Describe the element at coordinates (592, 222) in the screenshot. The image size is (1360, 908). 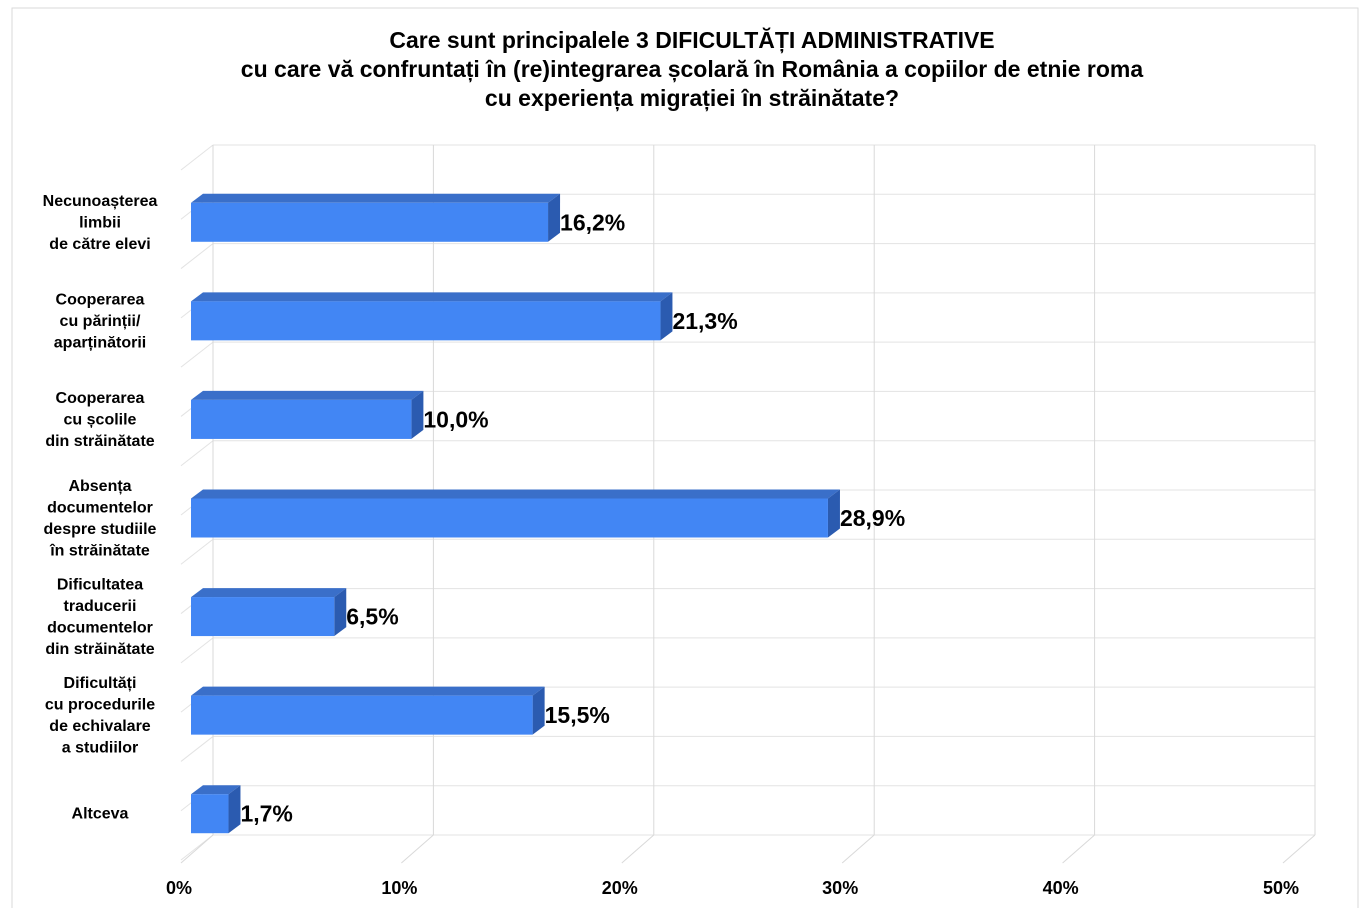
I see `value-label: 16,2%` at that location.